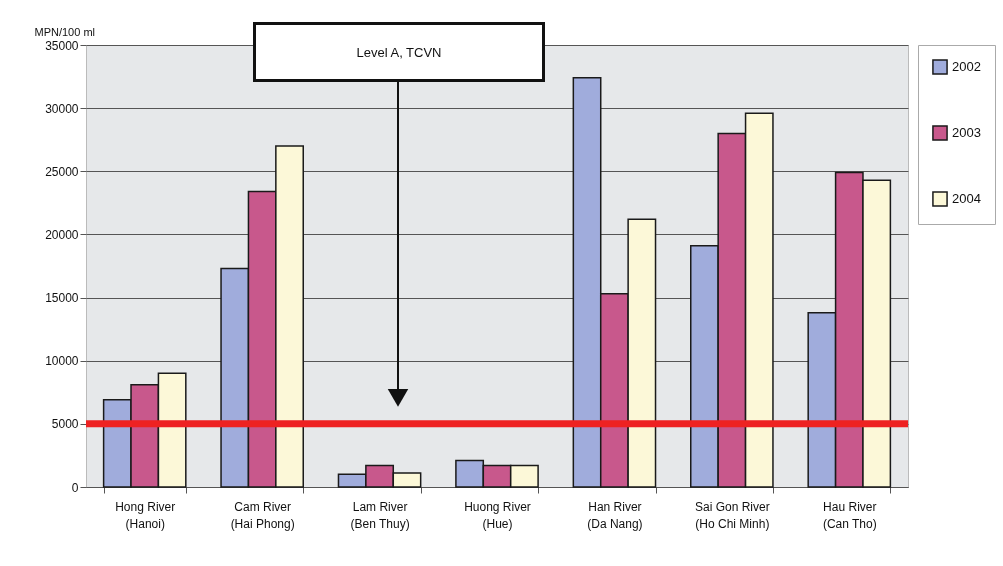 Image resolution: width=1003 pixels, height=566 pixels. What do you see at coordinates (849, 515) in the screenshot?
I see `x-tick-label: Hau River (Can Tho)` at bounding box center [849, 515].